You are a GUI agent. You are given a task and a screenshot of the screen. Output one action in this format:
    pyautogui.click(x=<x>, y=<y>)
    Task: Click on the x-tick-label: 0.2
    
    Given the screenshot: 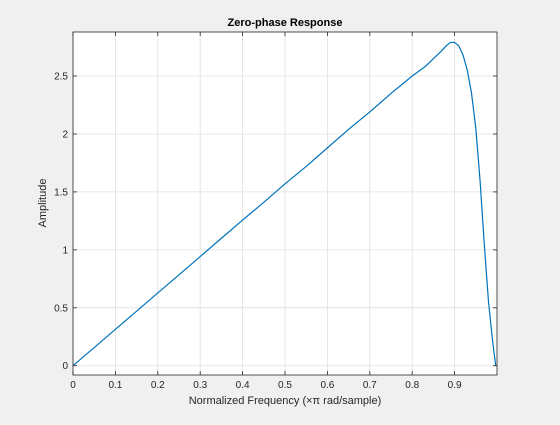 What is the action you would take?
    pyautogui.click(x=158, y=385)
    